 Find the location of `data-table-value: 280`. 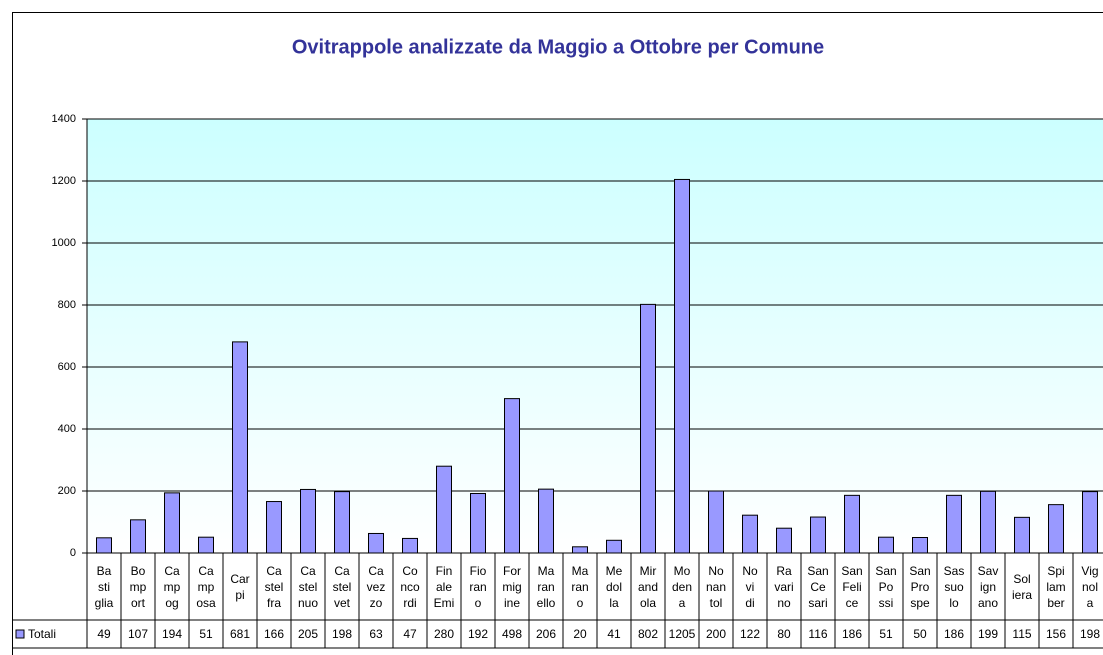

data-table-value: 280 is located at coordinates (444, 634).